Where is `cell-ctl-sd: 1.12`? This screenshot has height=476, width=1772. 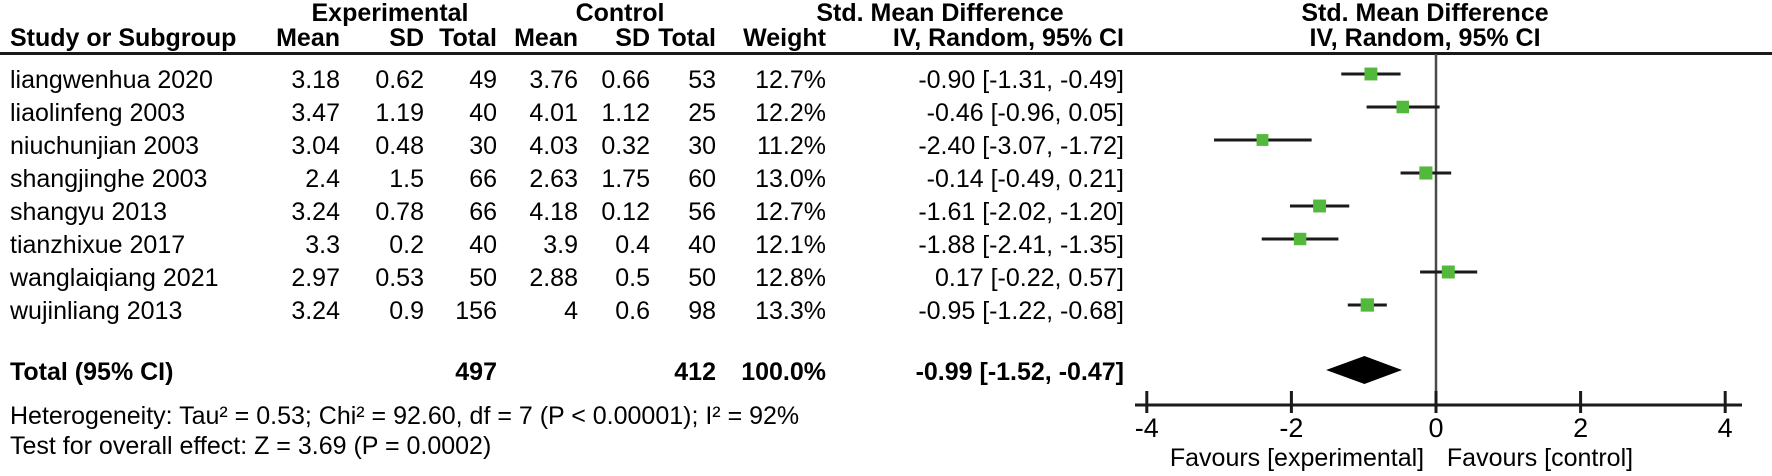 cell-ctl-sd: 1.12 is located at coordinates (625, 113).